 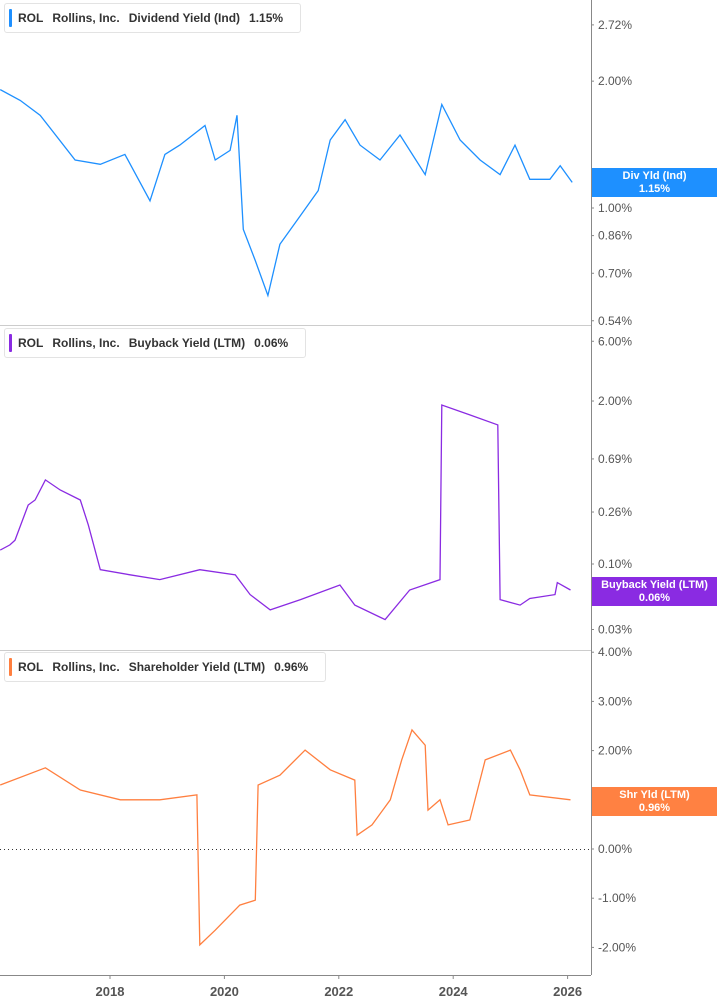 I want to click on x-tick-label: 2022, so click(x=338, y=991).